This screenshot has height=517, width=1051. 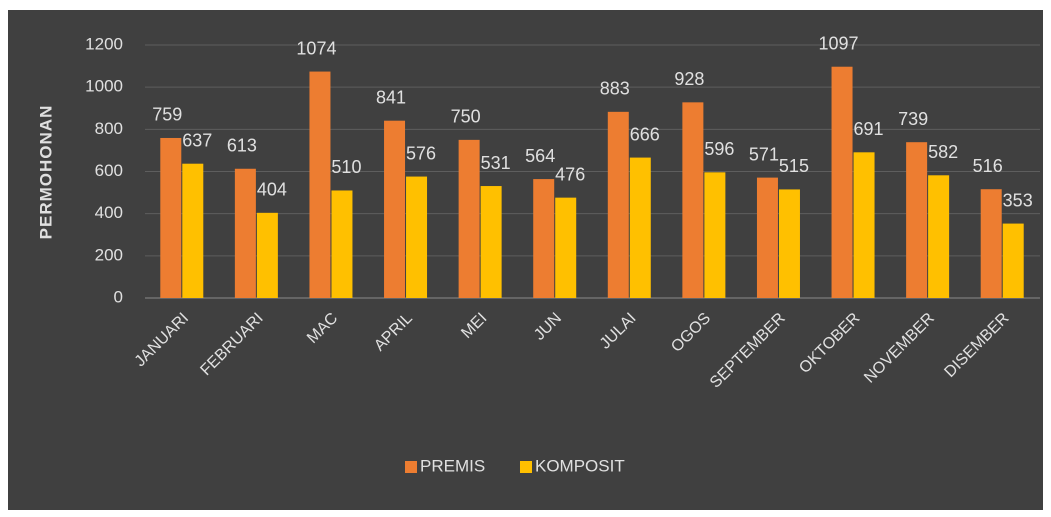 What do you see at coordinates (346, 167) in the screenshot?
I see `data-label: 510` at bounding box center [346, 167].